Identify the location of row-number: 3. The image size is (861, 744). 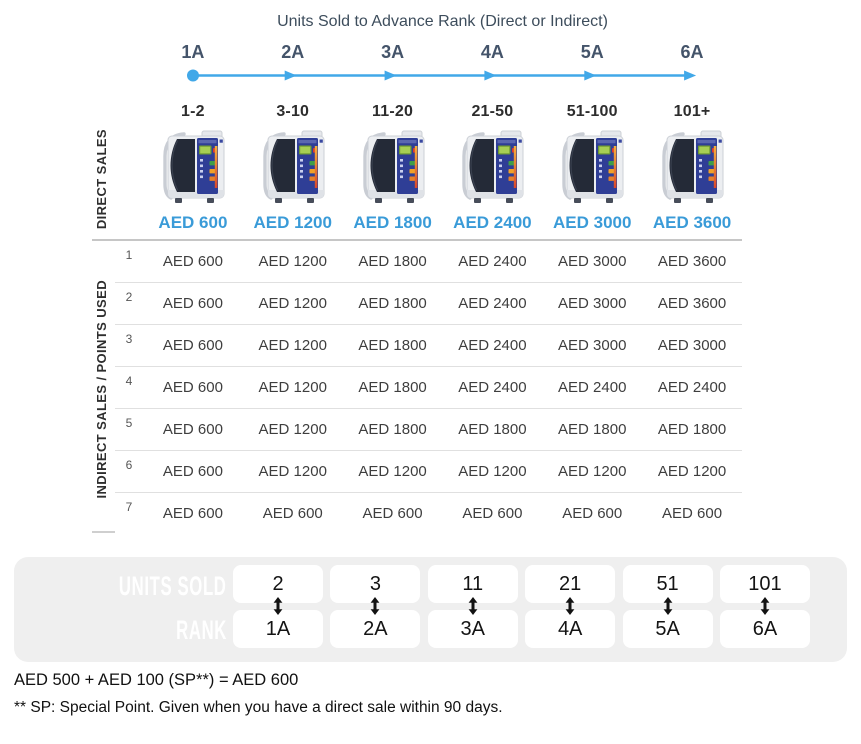
(129, 339).